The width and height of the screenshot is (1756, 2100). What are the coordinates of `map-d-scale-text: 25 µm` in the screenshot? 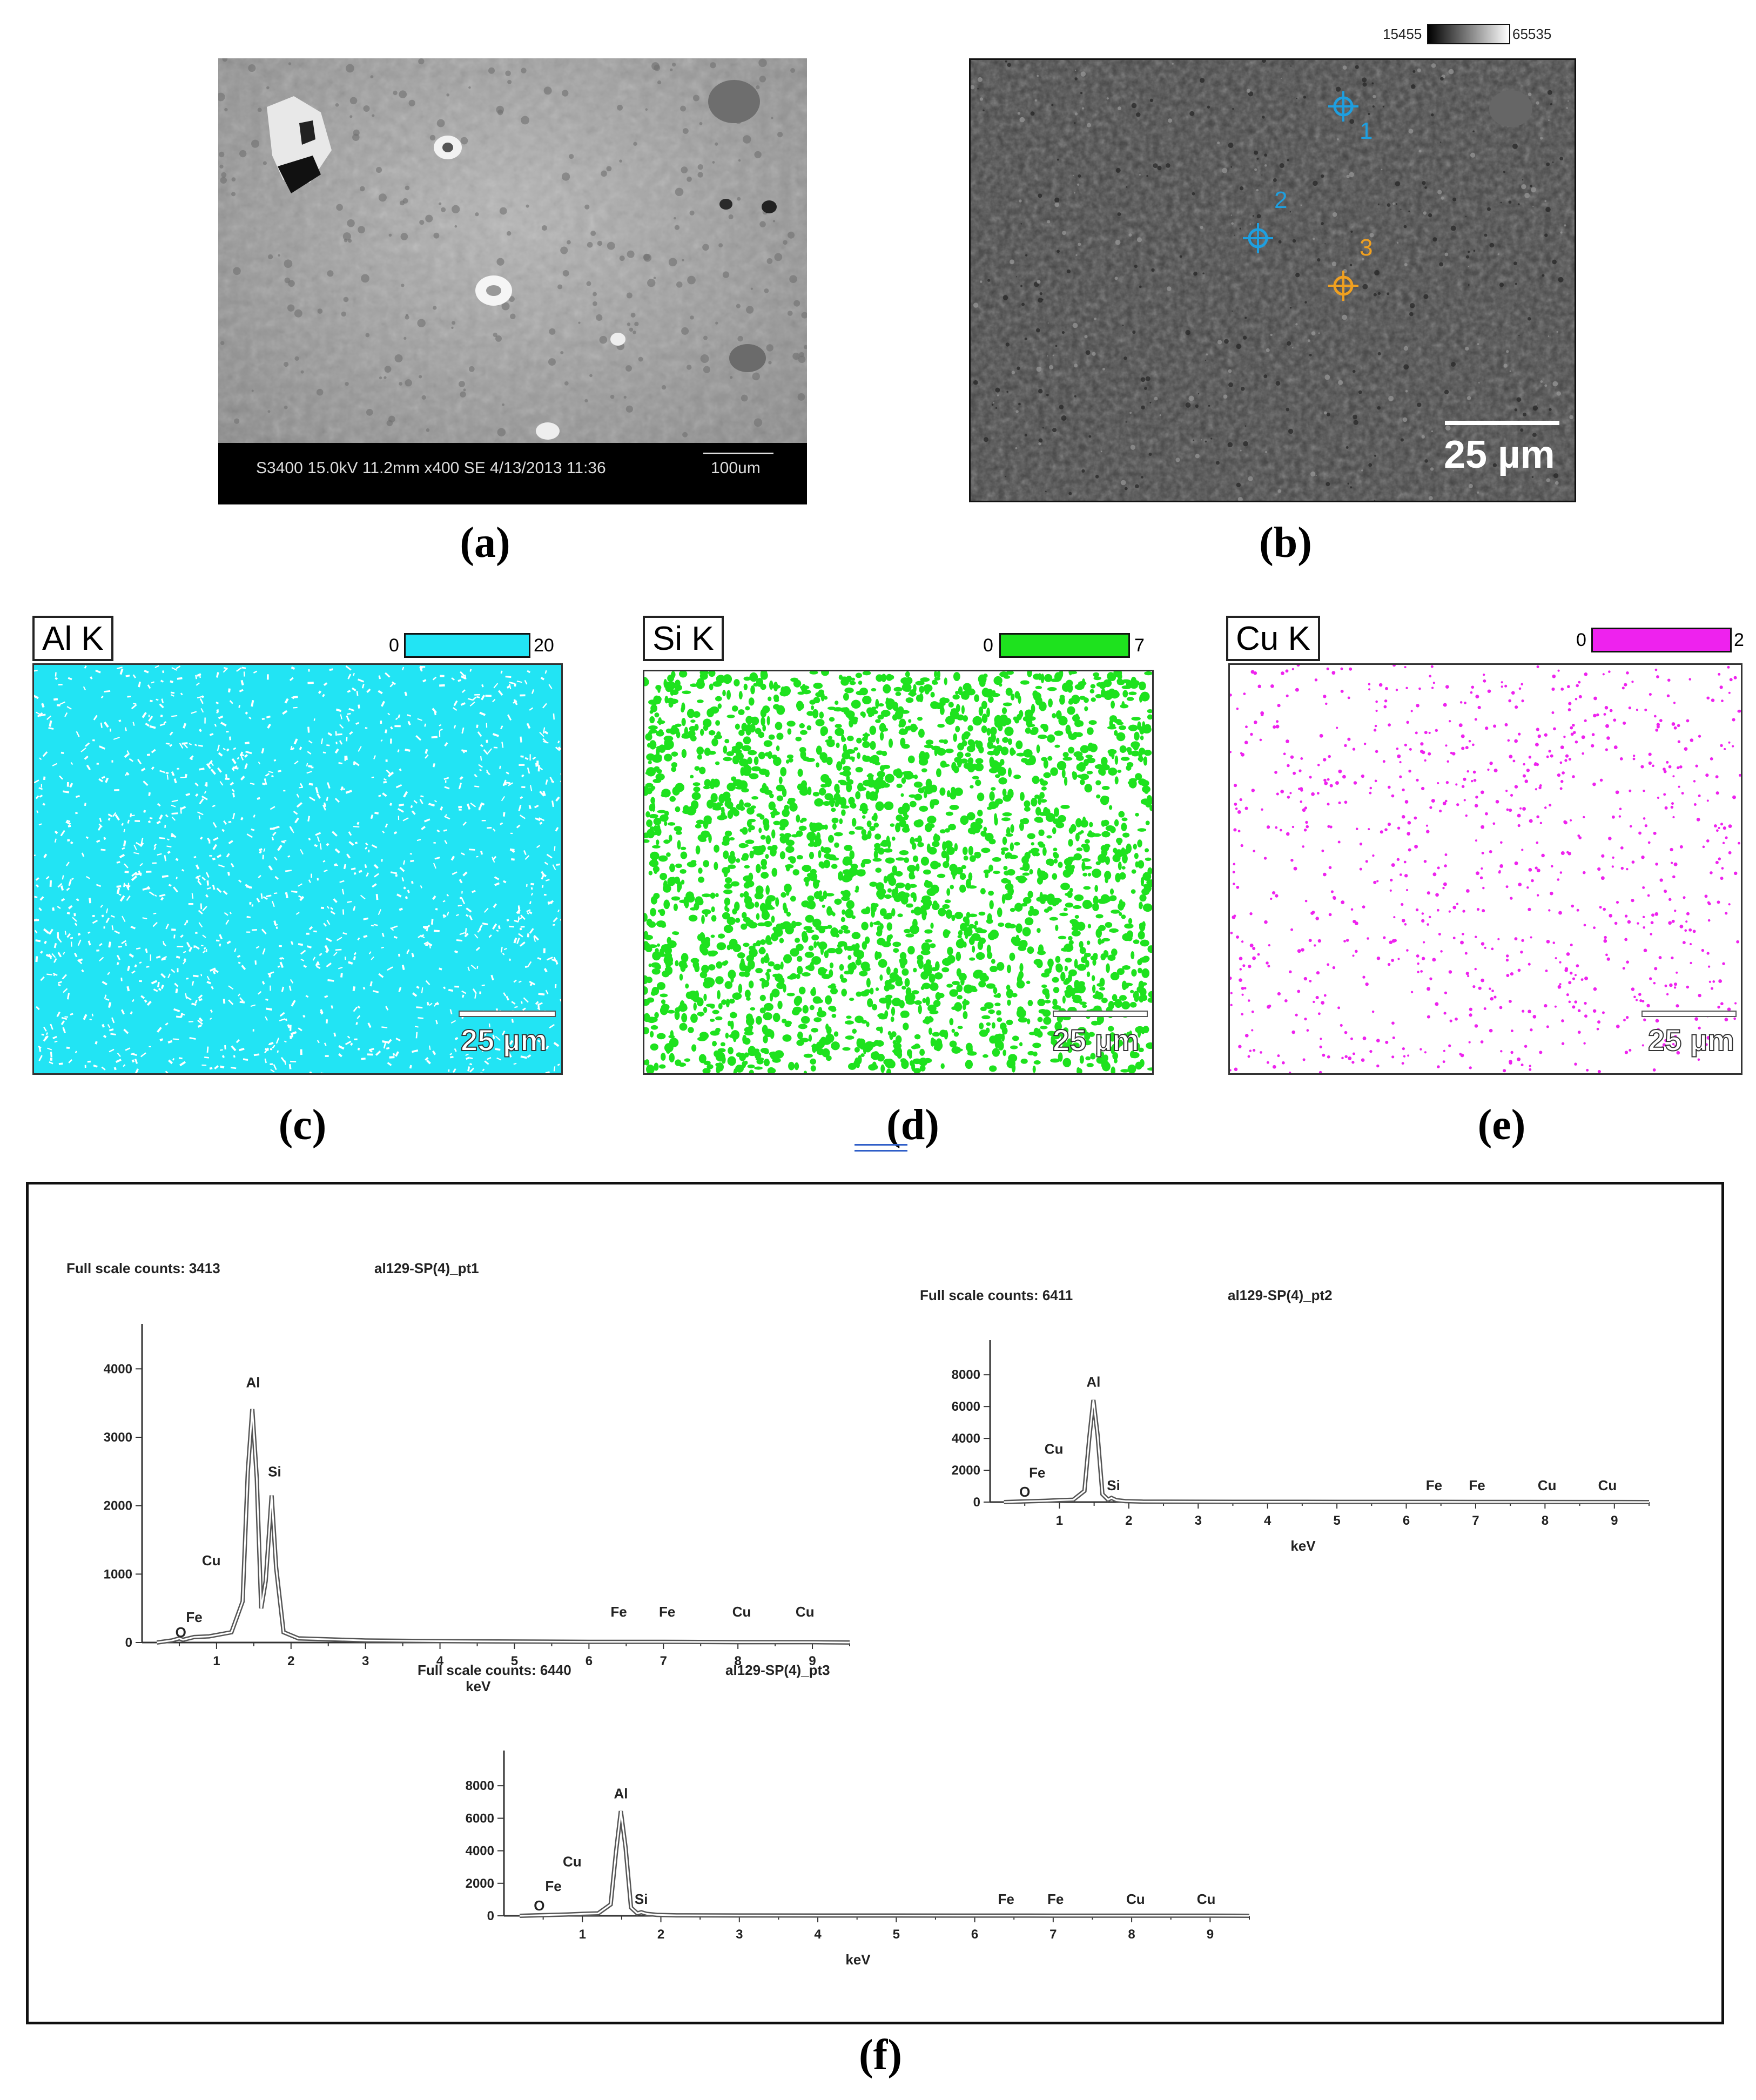 It's located at (1096, 1040).